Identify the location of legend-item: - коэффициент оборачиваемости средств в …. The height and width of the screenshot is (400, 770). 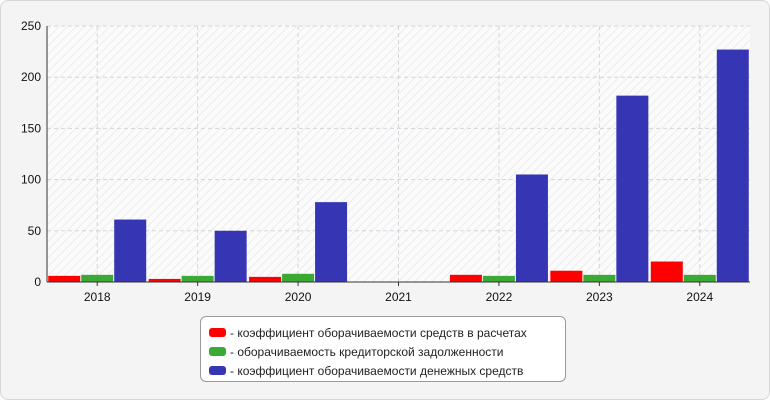
(383, 332).